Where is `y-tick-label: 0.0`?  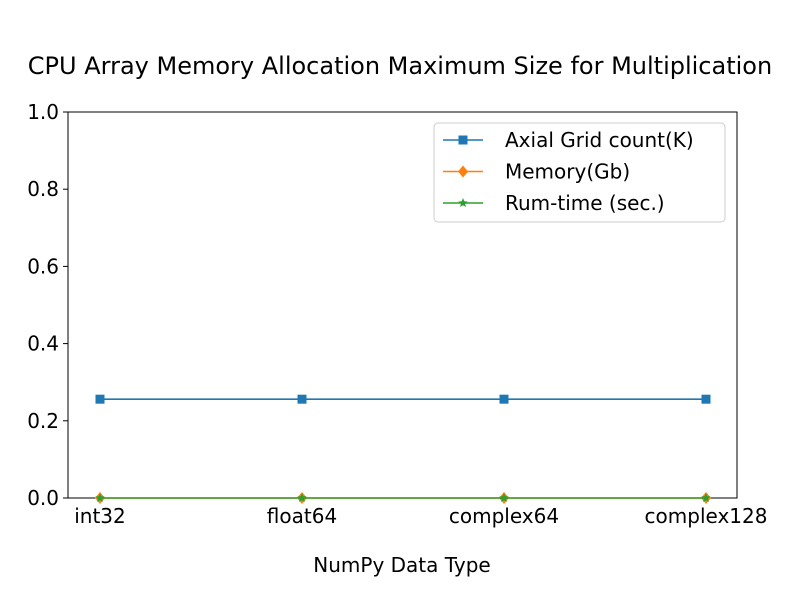
y-tick-label: 0.0 is located at coordinates (43, 498).